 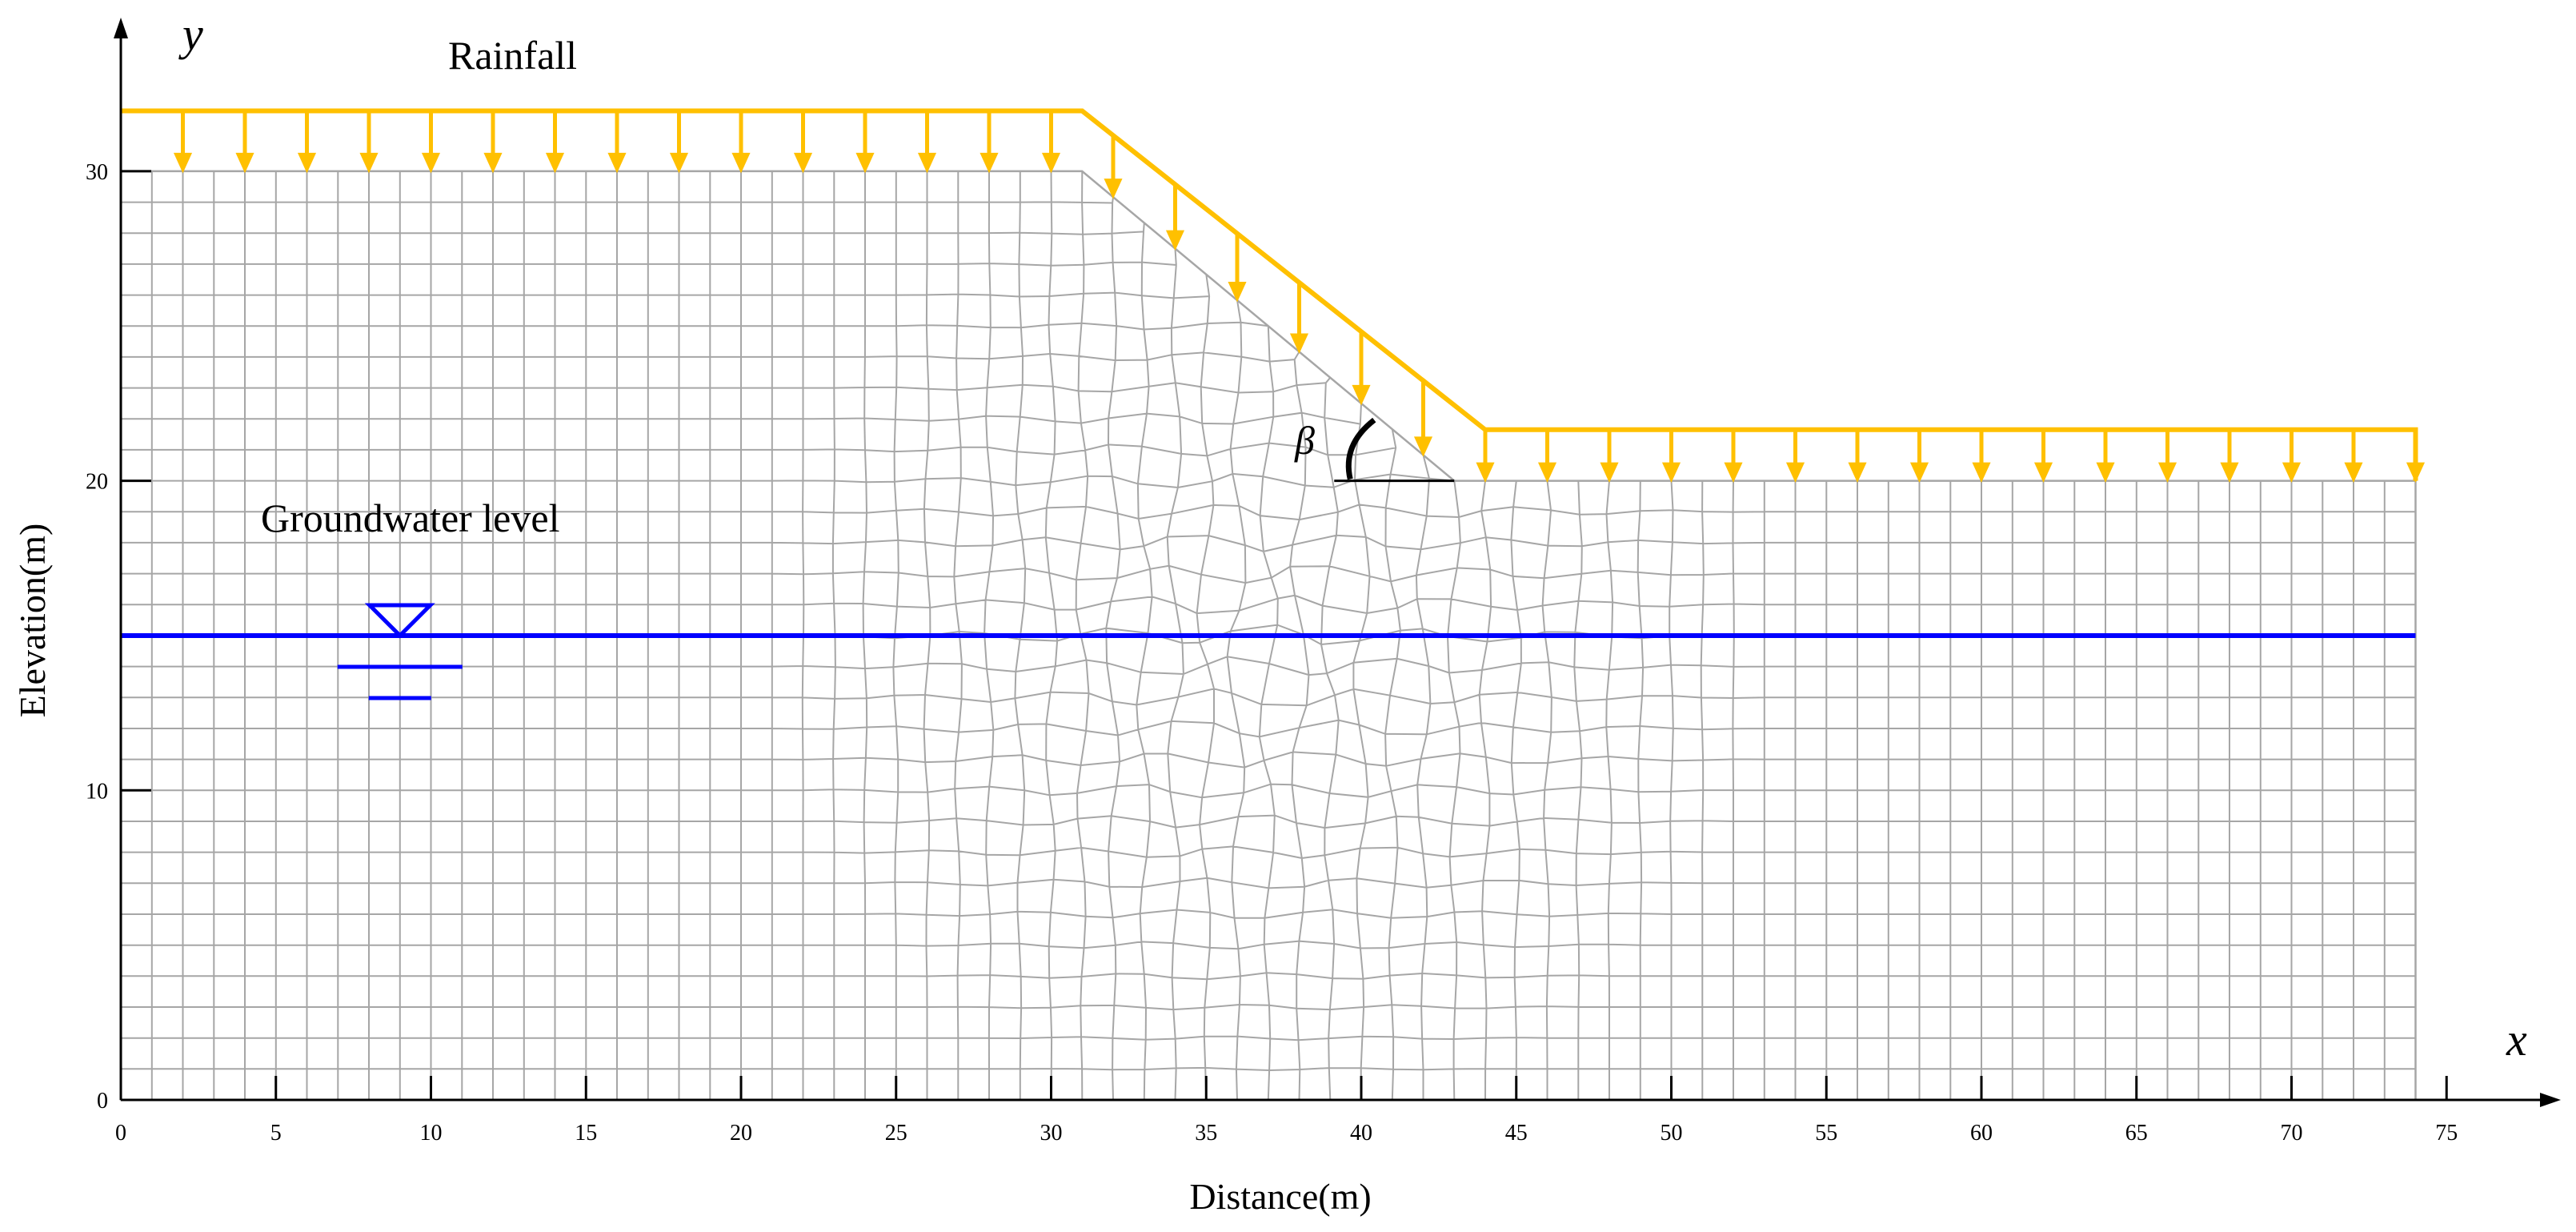 What do you see at coordinates (1826, 1133) in the screenshot?
I see `x-tick-label: 55` at bounding box center [1826, 1133].